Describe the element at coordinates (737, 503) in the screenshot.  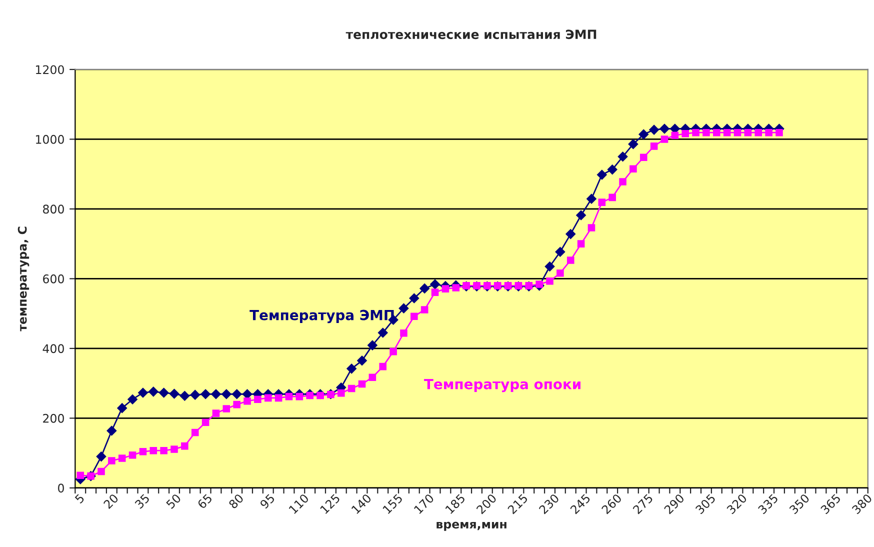
I see `x-tick-label: 320` at that location.